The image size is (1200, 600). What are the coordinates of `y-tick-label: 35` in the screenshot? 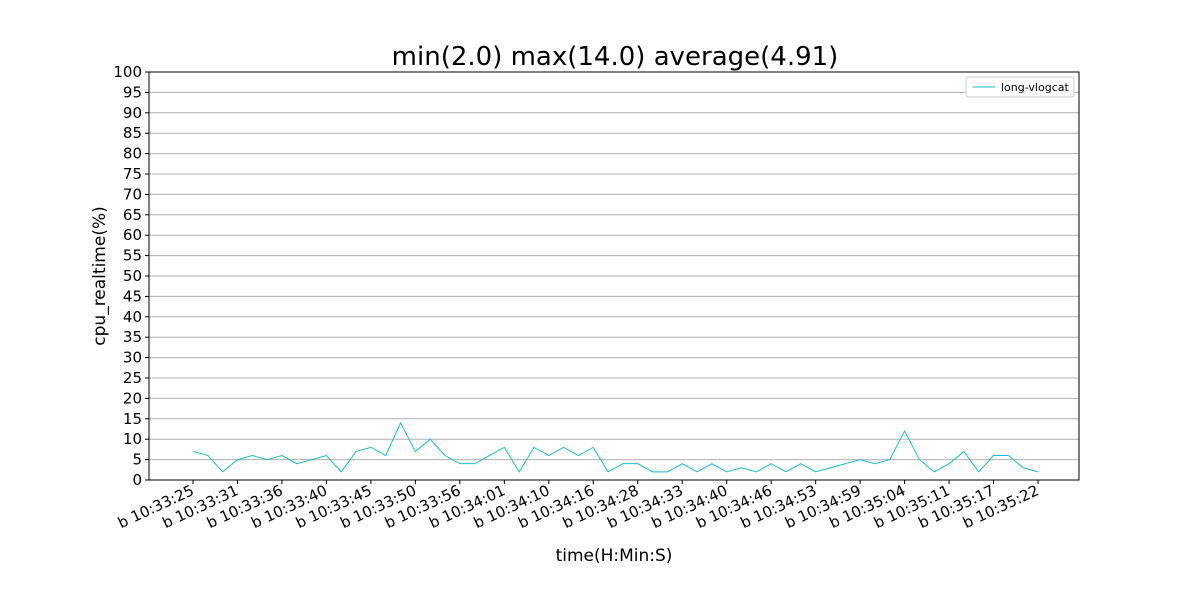 It's located at (132, 337).